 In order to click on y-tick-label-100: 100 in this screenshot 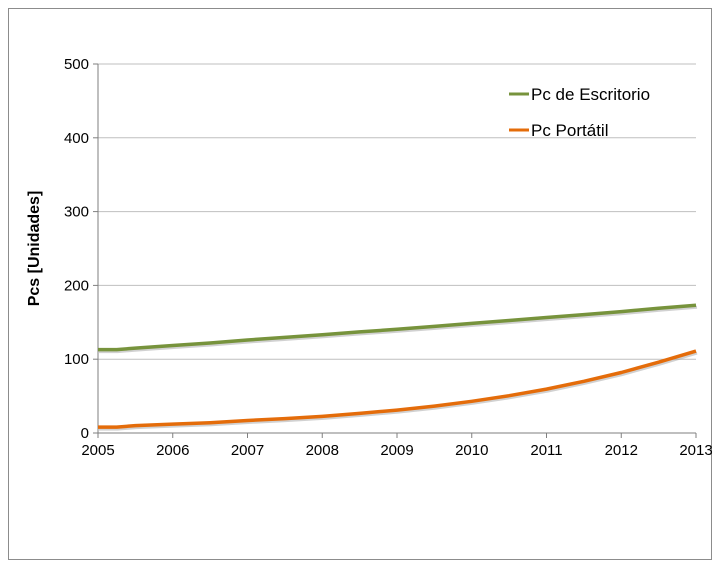, I will do `click(76, 359)`.